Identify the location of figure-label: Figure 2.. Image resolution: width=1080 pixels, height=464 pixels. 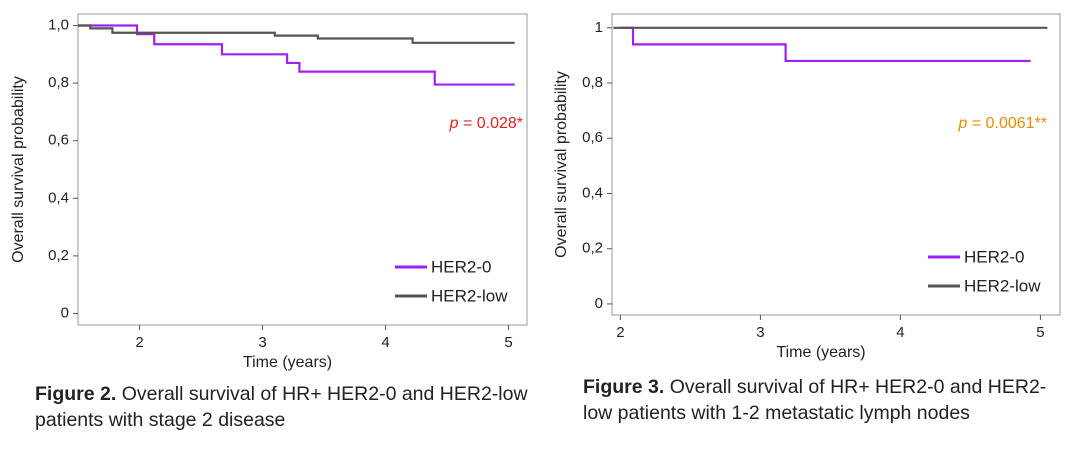
(76, 394).